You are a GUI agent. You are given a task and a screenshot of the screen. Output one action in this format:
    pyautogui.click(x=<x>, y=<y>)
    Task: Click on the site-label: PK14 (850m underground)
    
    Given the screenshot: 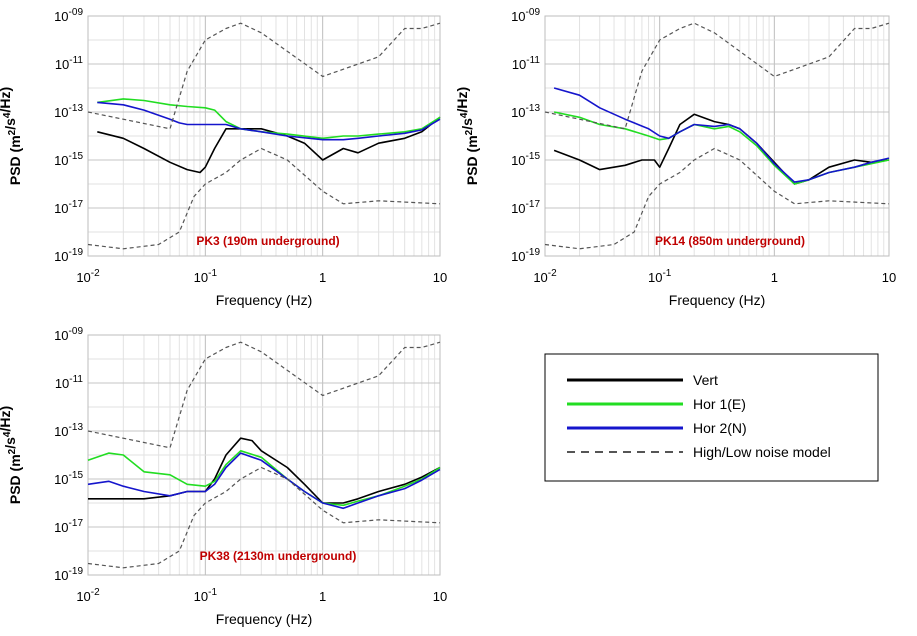 What is the action you would take?
    pyautogui.click(x=730, y=241)
    